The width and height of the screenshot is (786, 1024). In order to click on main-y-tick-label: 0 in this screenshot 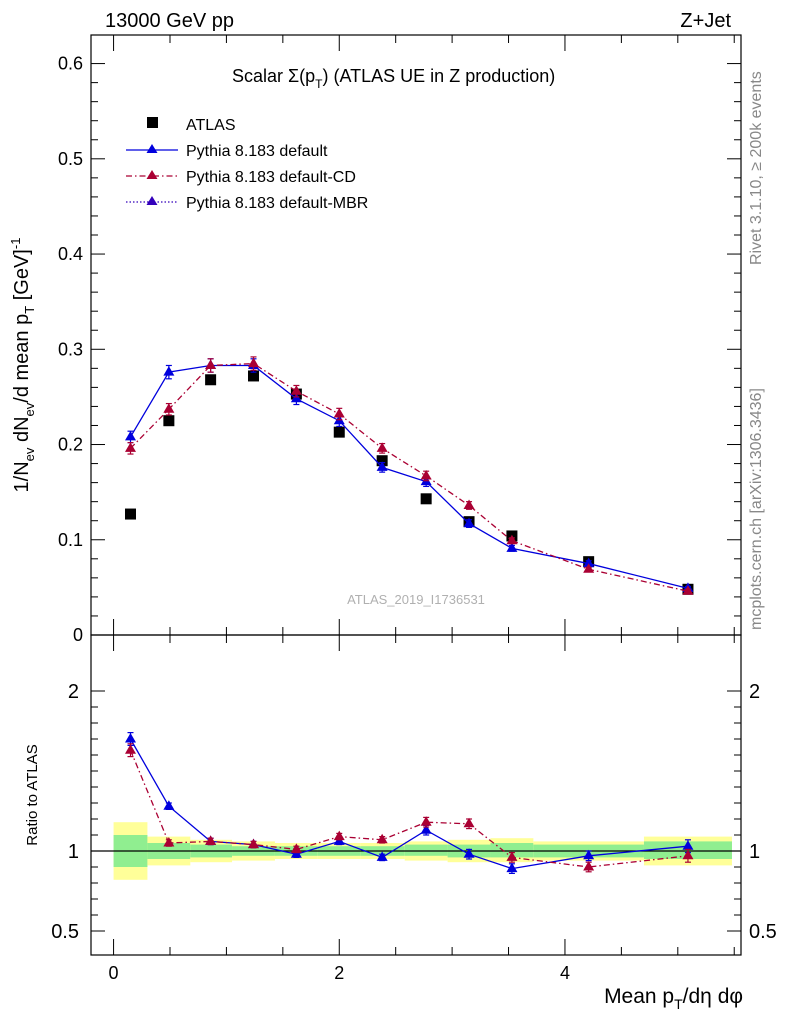, I will do `click(78, 635)`.